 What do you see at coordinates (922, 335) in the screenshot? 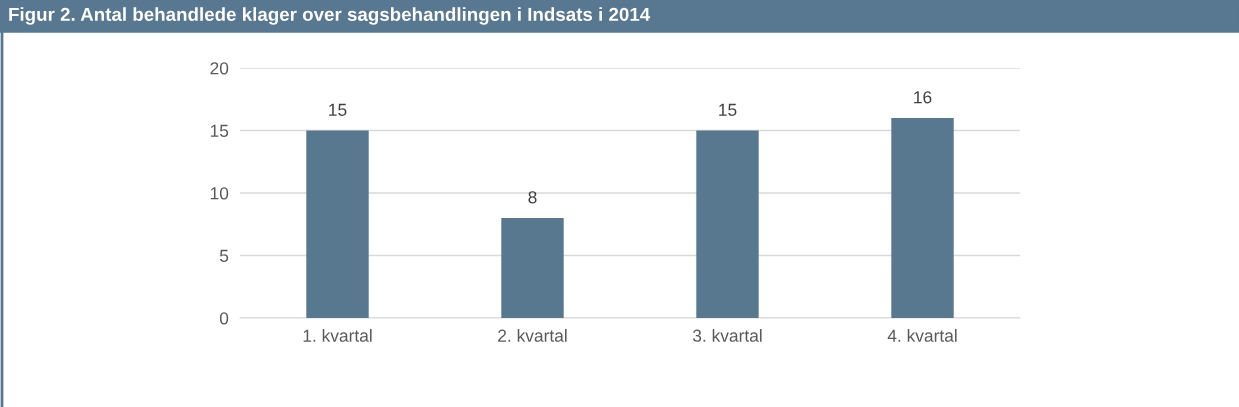
I see `x-tick-label: 4. kvartal` at bounding box center [922, 335].